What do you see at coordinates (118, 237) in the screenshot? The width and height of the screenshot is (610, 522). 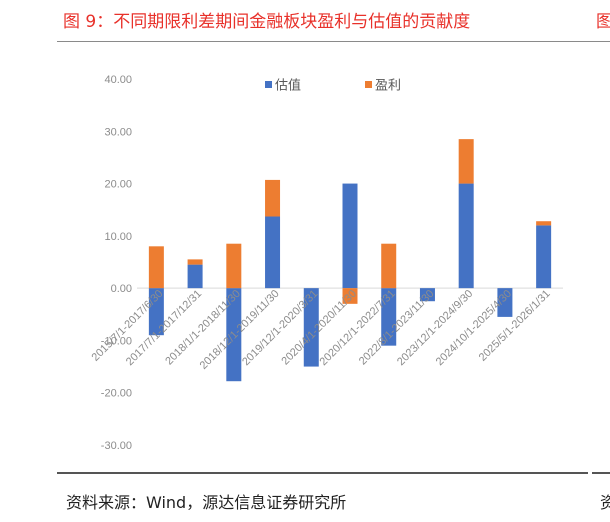 I see `y-tick-label: 10.00` at bounding box center [118, 237].